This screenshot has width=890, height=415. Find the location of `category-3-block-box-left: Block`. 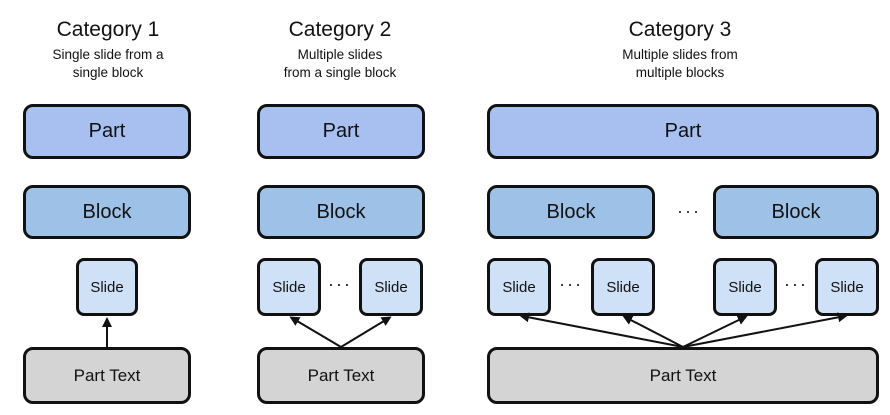

category-3-block-box-left: Block is located at coordinates (571, 212).